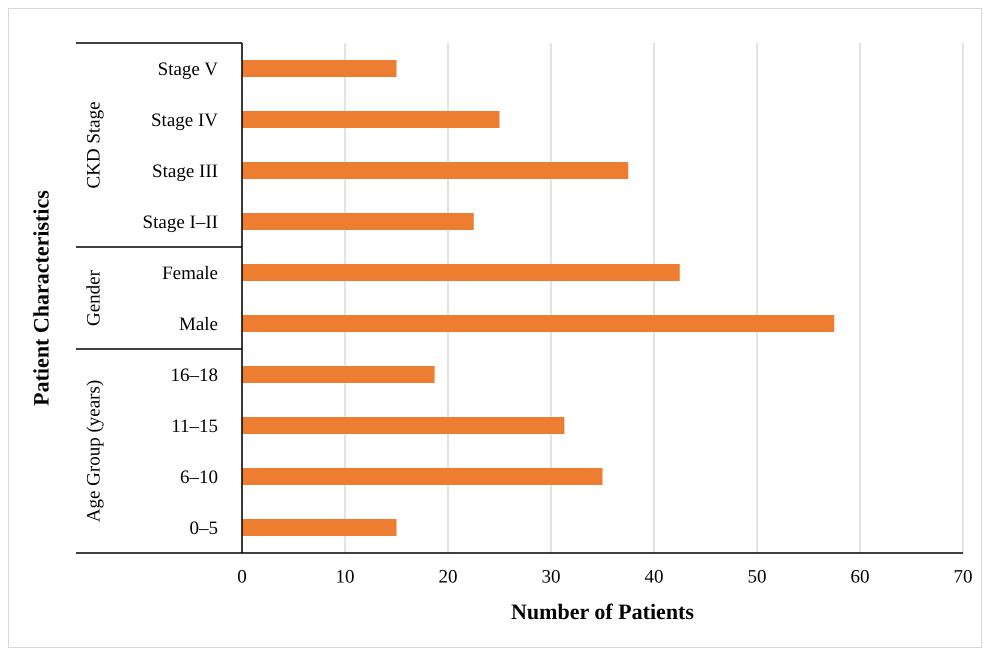 Image resolution: width=990 pixels, height=659 pixels. What do you see at coordinates (185, 171) in the screenshot?
I see `y-tick-label: Stage III` at bounding box center [185, 171].